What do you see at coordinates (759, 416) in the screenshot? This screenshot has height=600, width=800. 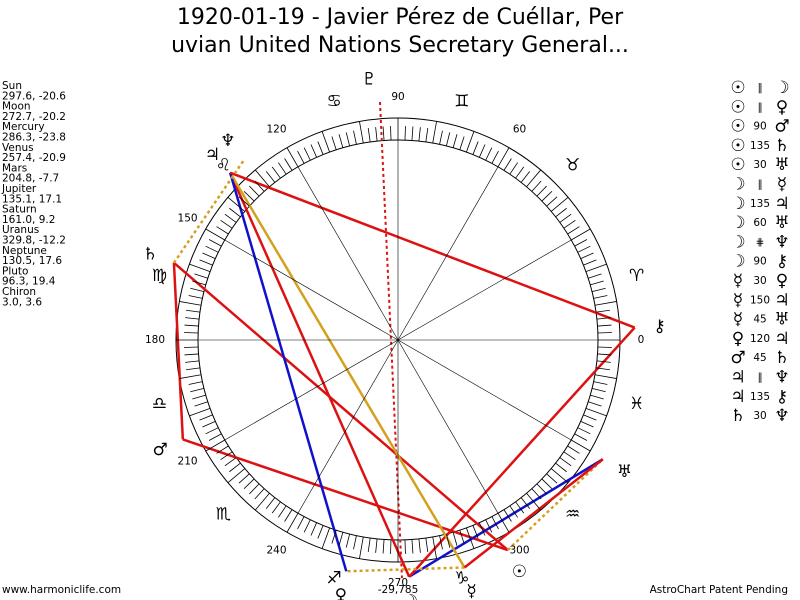 I see `aspect-type: 30` at bounding box center [759, 416].